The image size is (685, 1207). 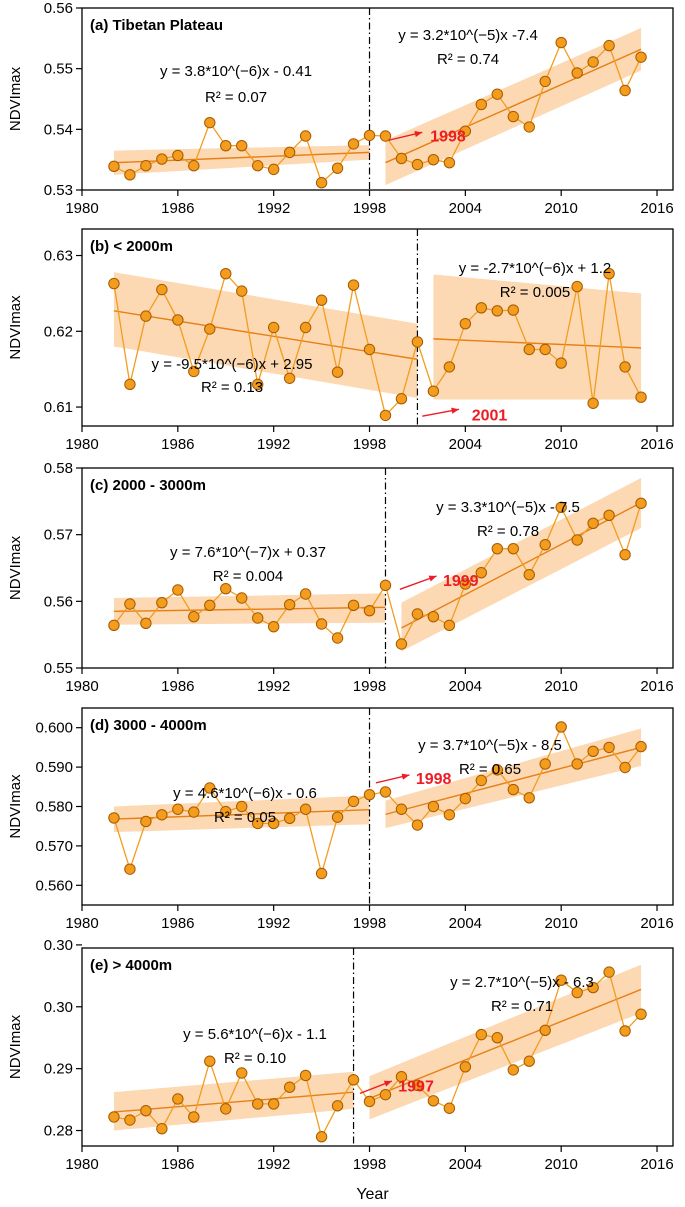 What do you see at coordinates (58, 256) in the screenshot?
I see `y-tick-label: 0.63` at bounding box center [58, 256].